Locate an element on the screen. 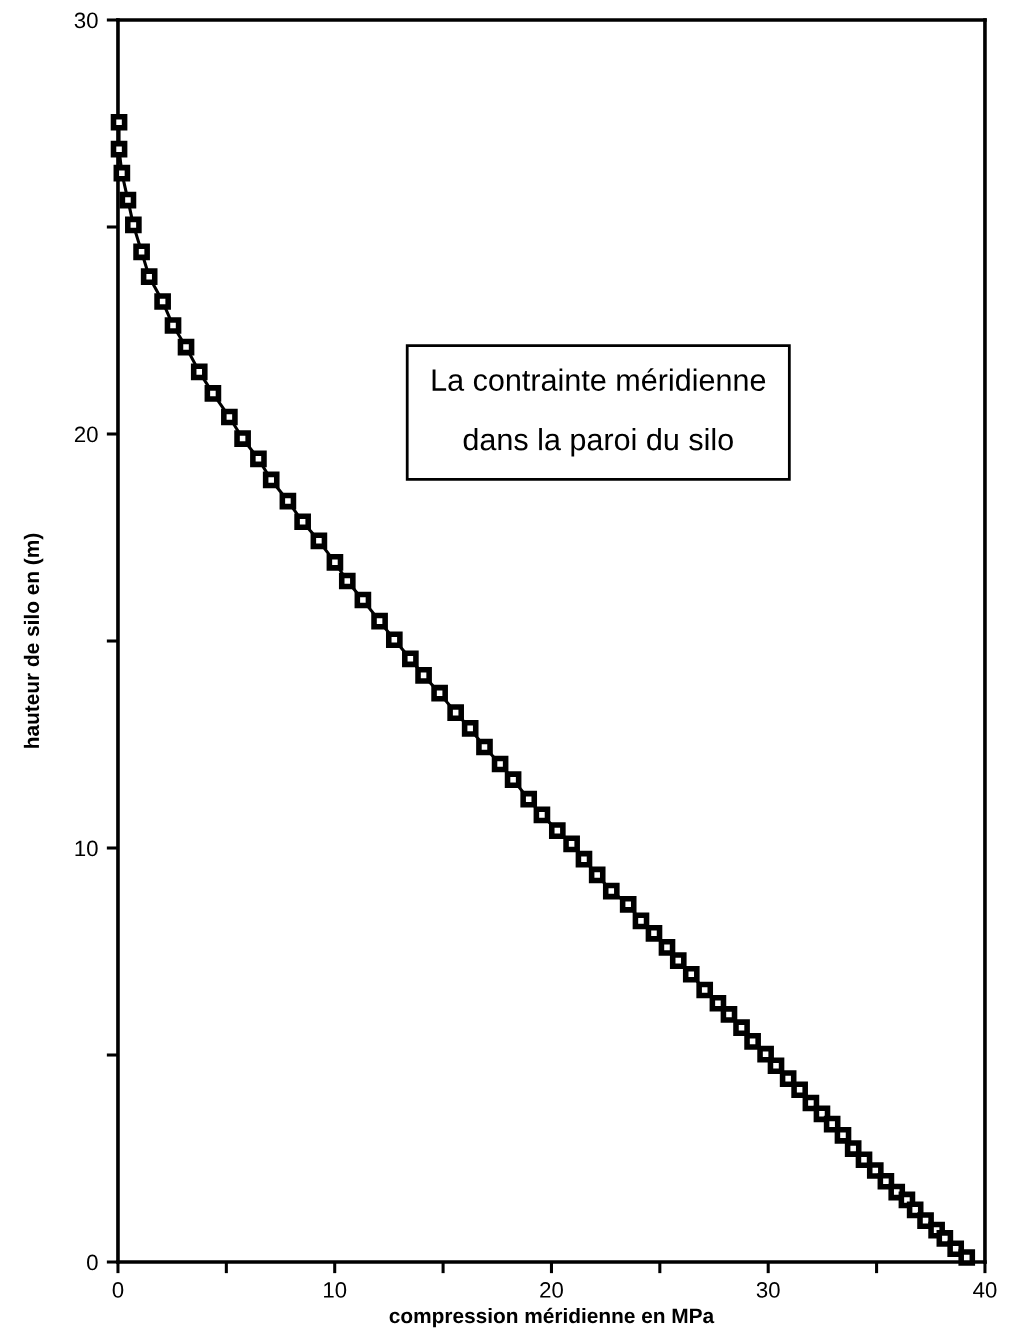 The height and width of the screenshot is (1342, 1010). y-axis-title: hauteur de silo en (m) is located at coordinates (33, 640).